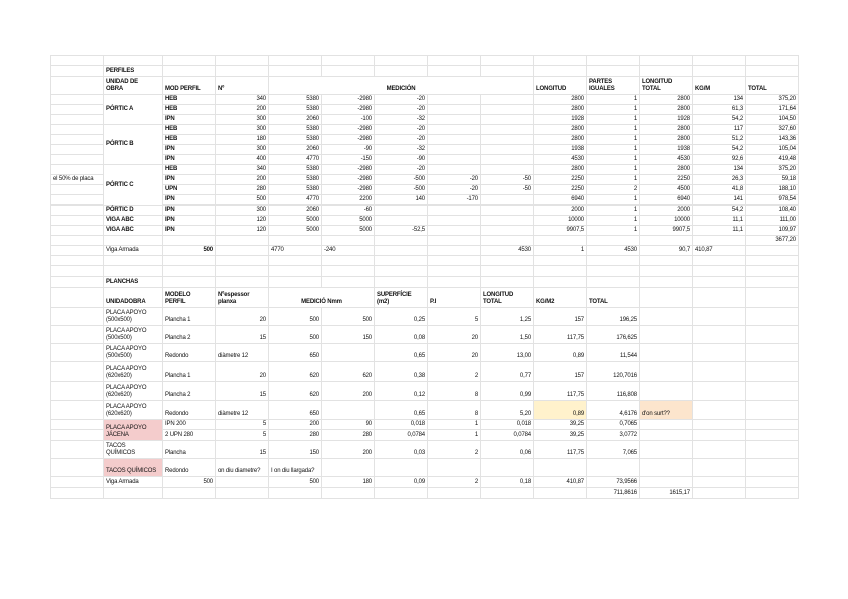 This screenshot has width=848, height=599. I want to click on cell: 200, so click(295, 424).